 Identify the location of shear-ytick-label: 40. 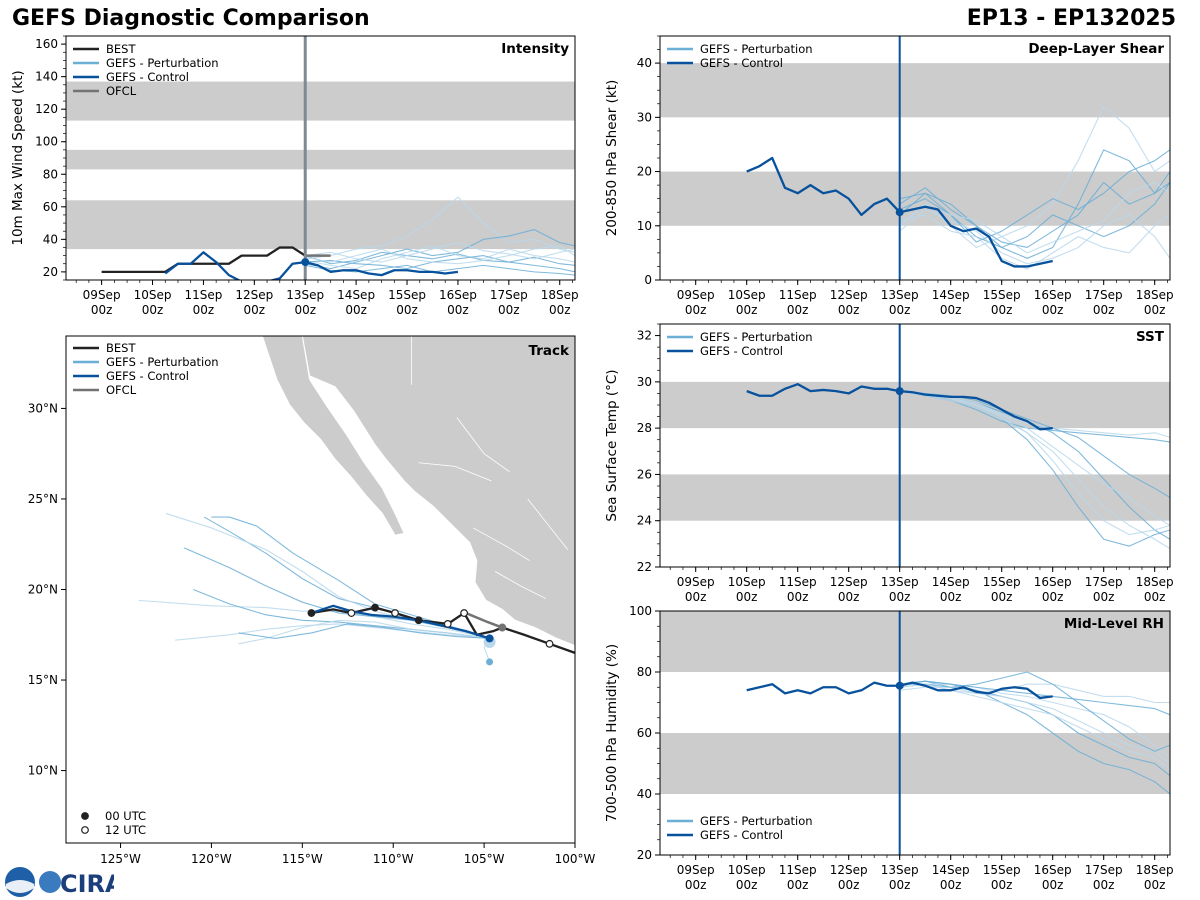
(644, 63).